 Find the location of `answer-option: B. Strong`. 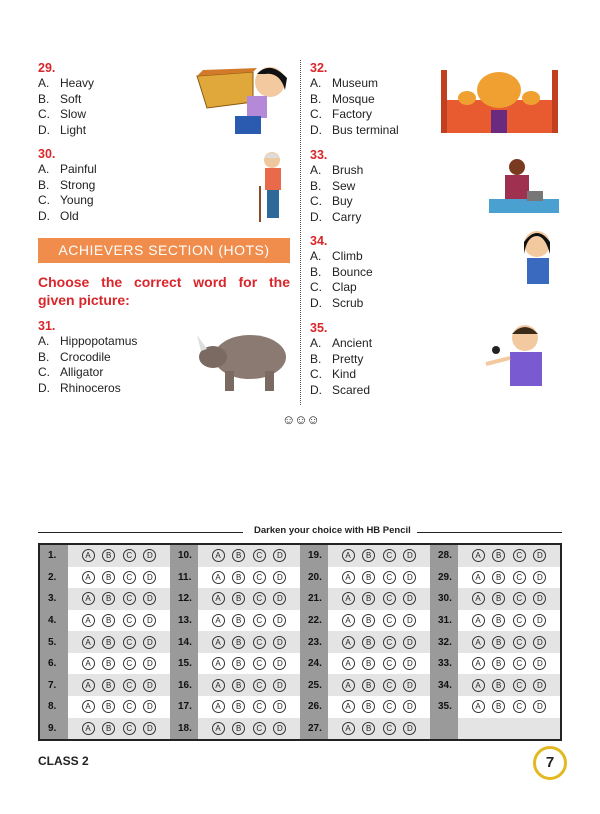

answer-option: B. Strong is located at coordinates (163, 186).